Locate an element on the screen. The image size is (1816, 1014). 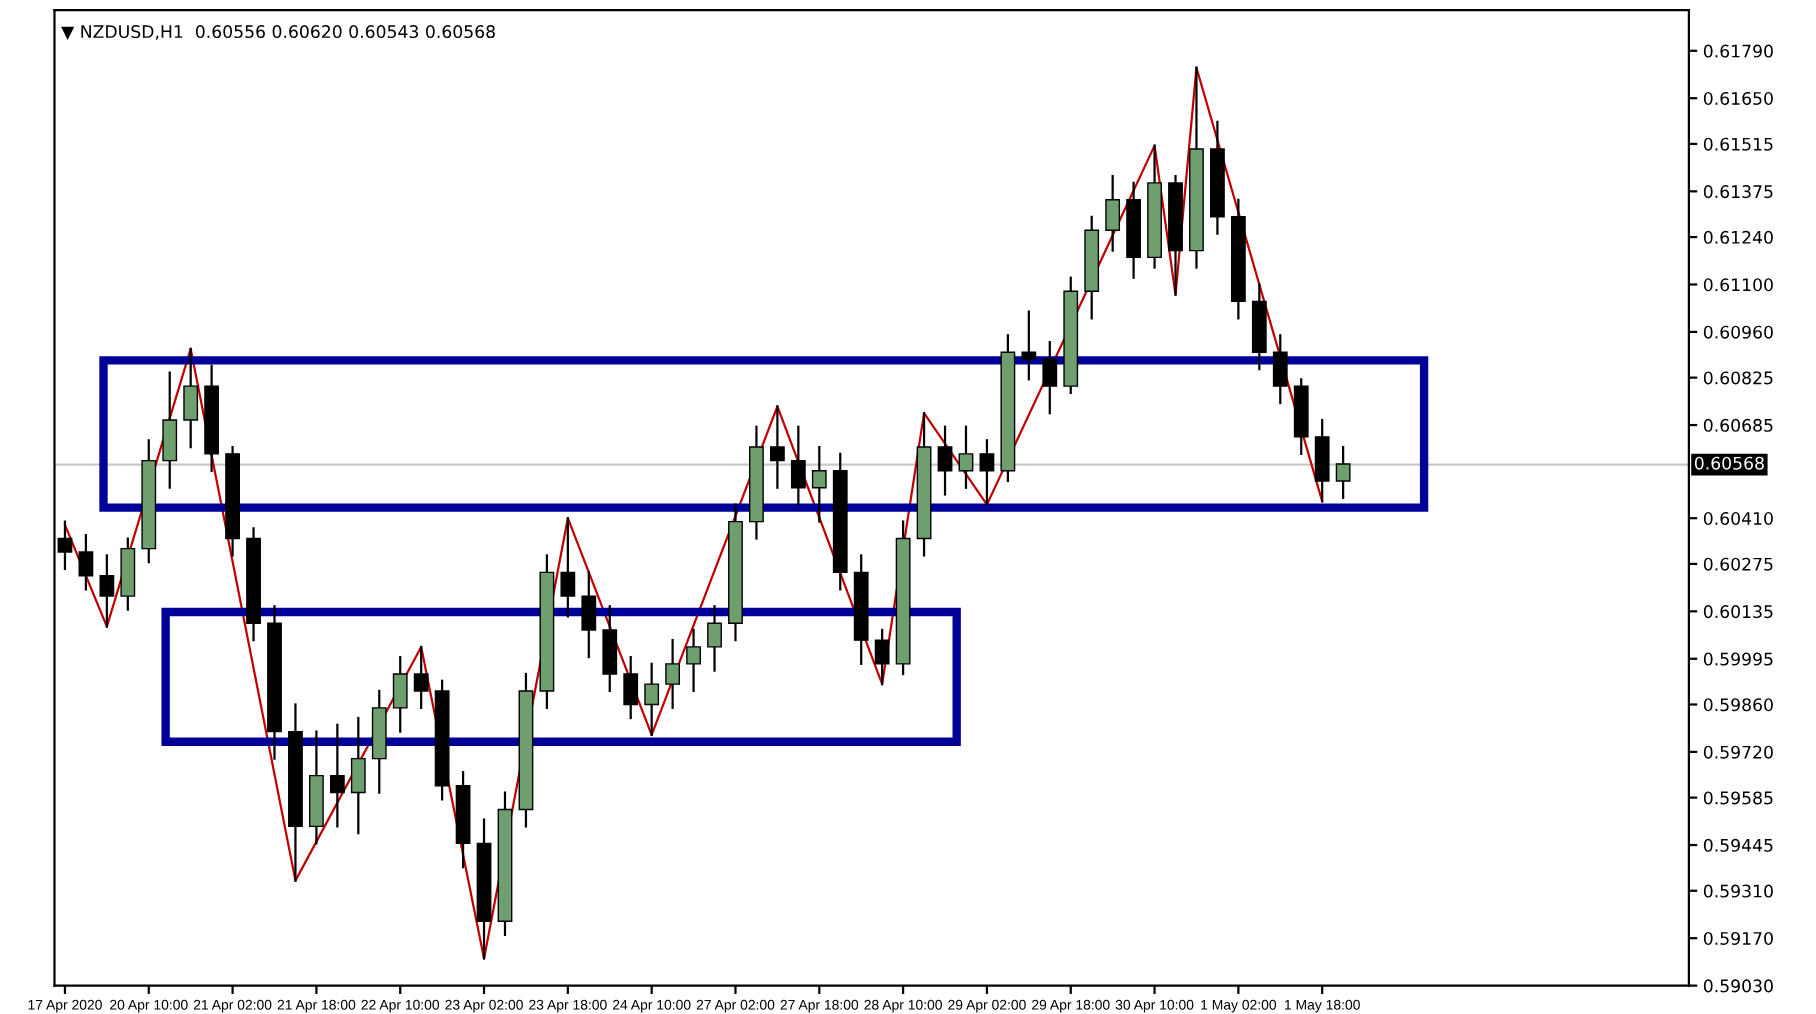
y-tick-label: 0.59995 is located at coordinates (1738, 659).